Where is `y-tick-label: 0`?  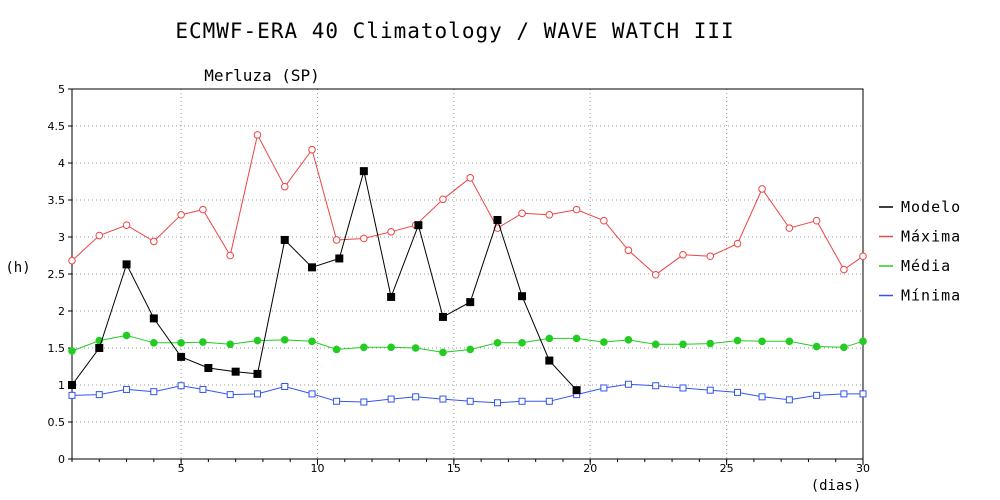
y-tick-label: 0 is located at coordinates (61, 459).